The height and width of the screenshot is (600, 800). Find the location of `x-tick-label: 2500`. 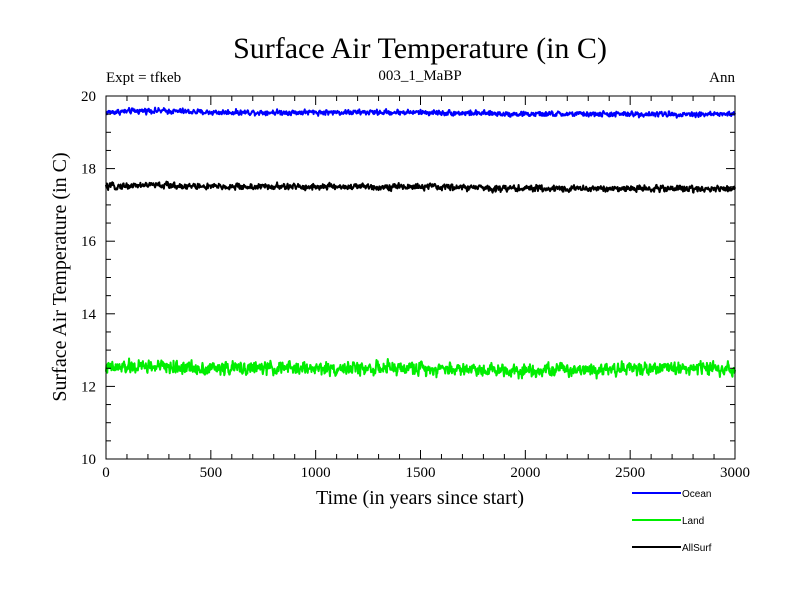

x-tick-label: 2500 is located at coordinates (630, 473).